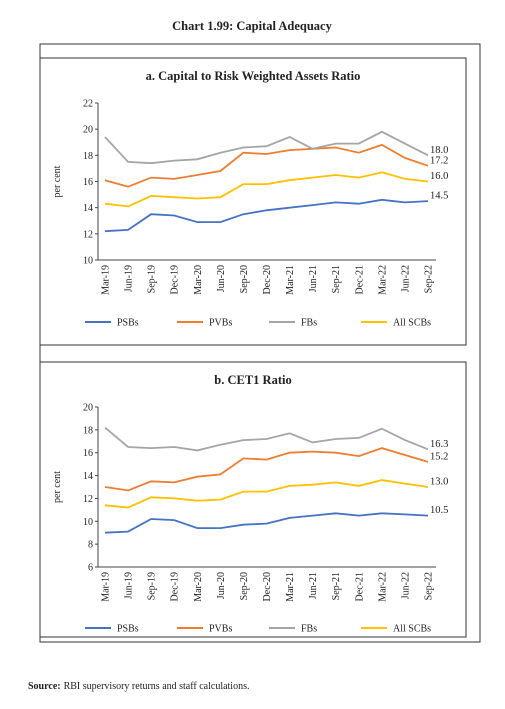 The width and height of the screenshot is (505, 709). I want to click on y-tick-label: 6, so click(90, 568).